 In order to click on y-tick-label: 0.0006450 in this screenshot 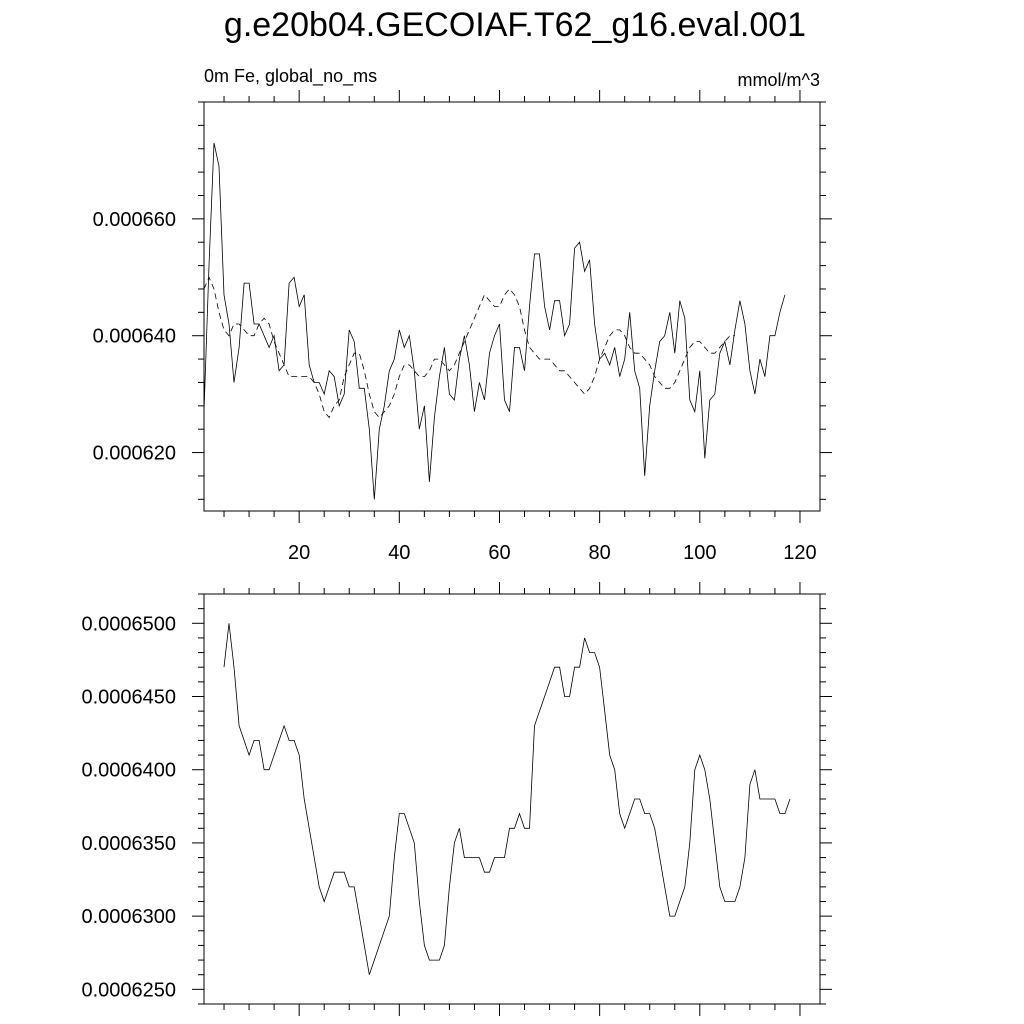, I will do `click(128, 698)`.